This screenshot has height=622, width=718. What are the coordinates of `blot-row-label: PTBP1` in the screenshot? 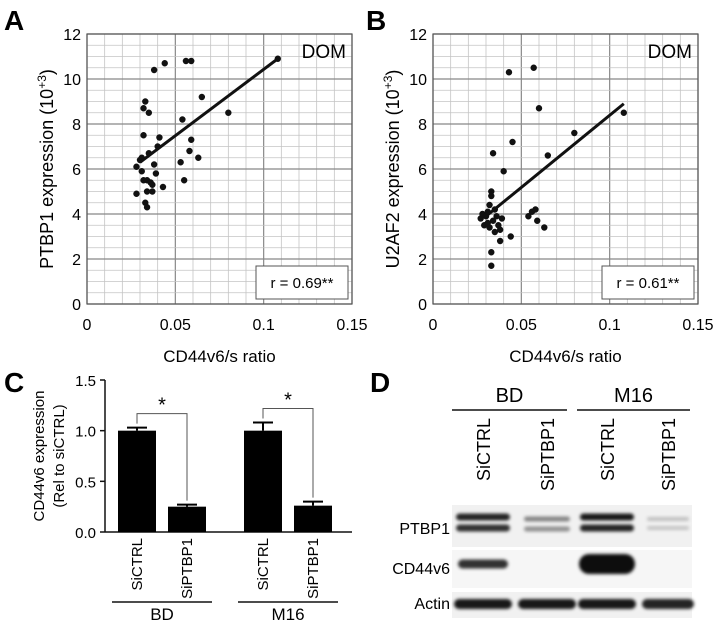 It's located at (424, 529).